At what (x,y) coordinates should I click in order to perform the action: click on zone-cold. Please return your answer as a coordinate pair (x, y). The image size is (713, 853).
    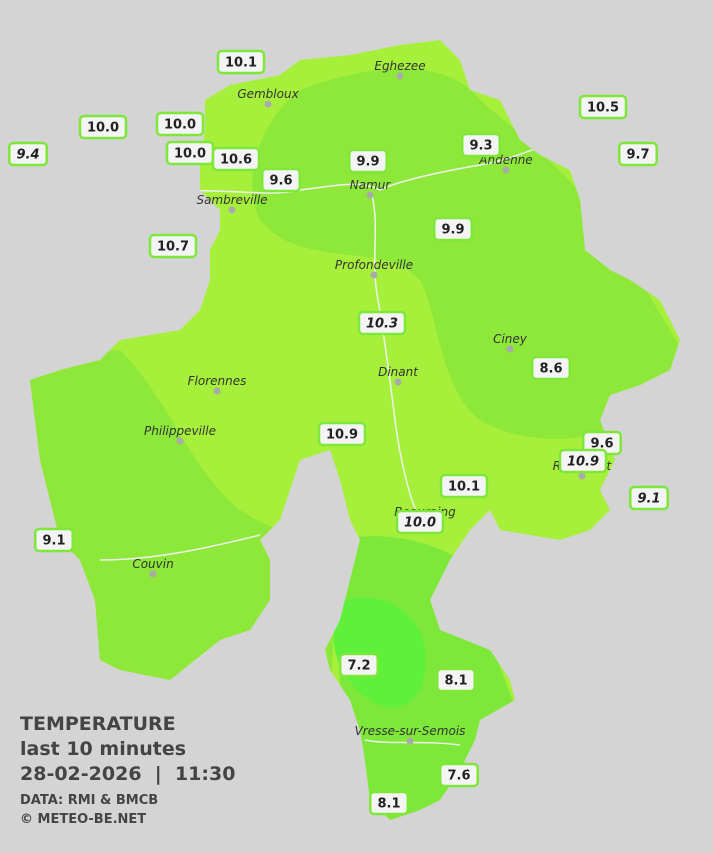
    Looking at the image, I should click on (379, 652).